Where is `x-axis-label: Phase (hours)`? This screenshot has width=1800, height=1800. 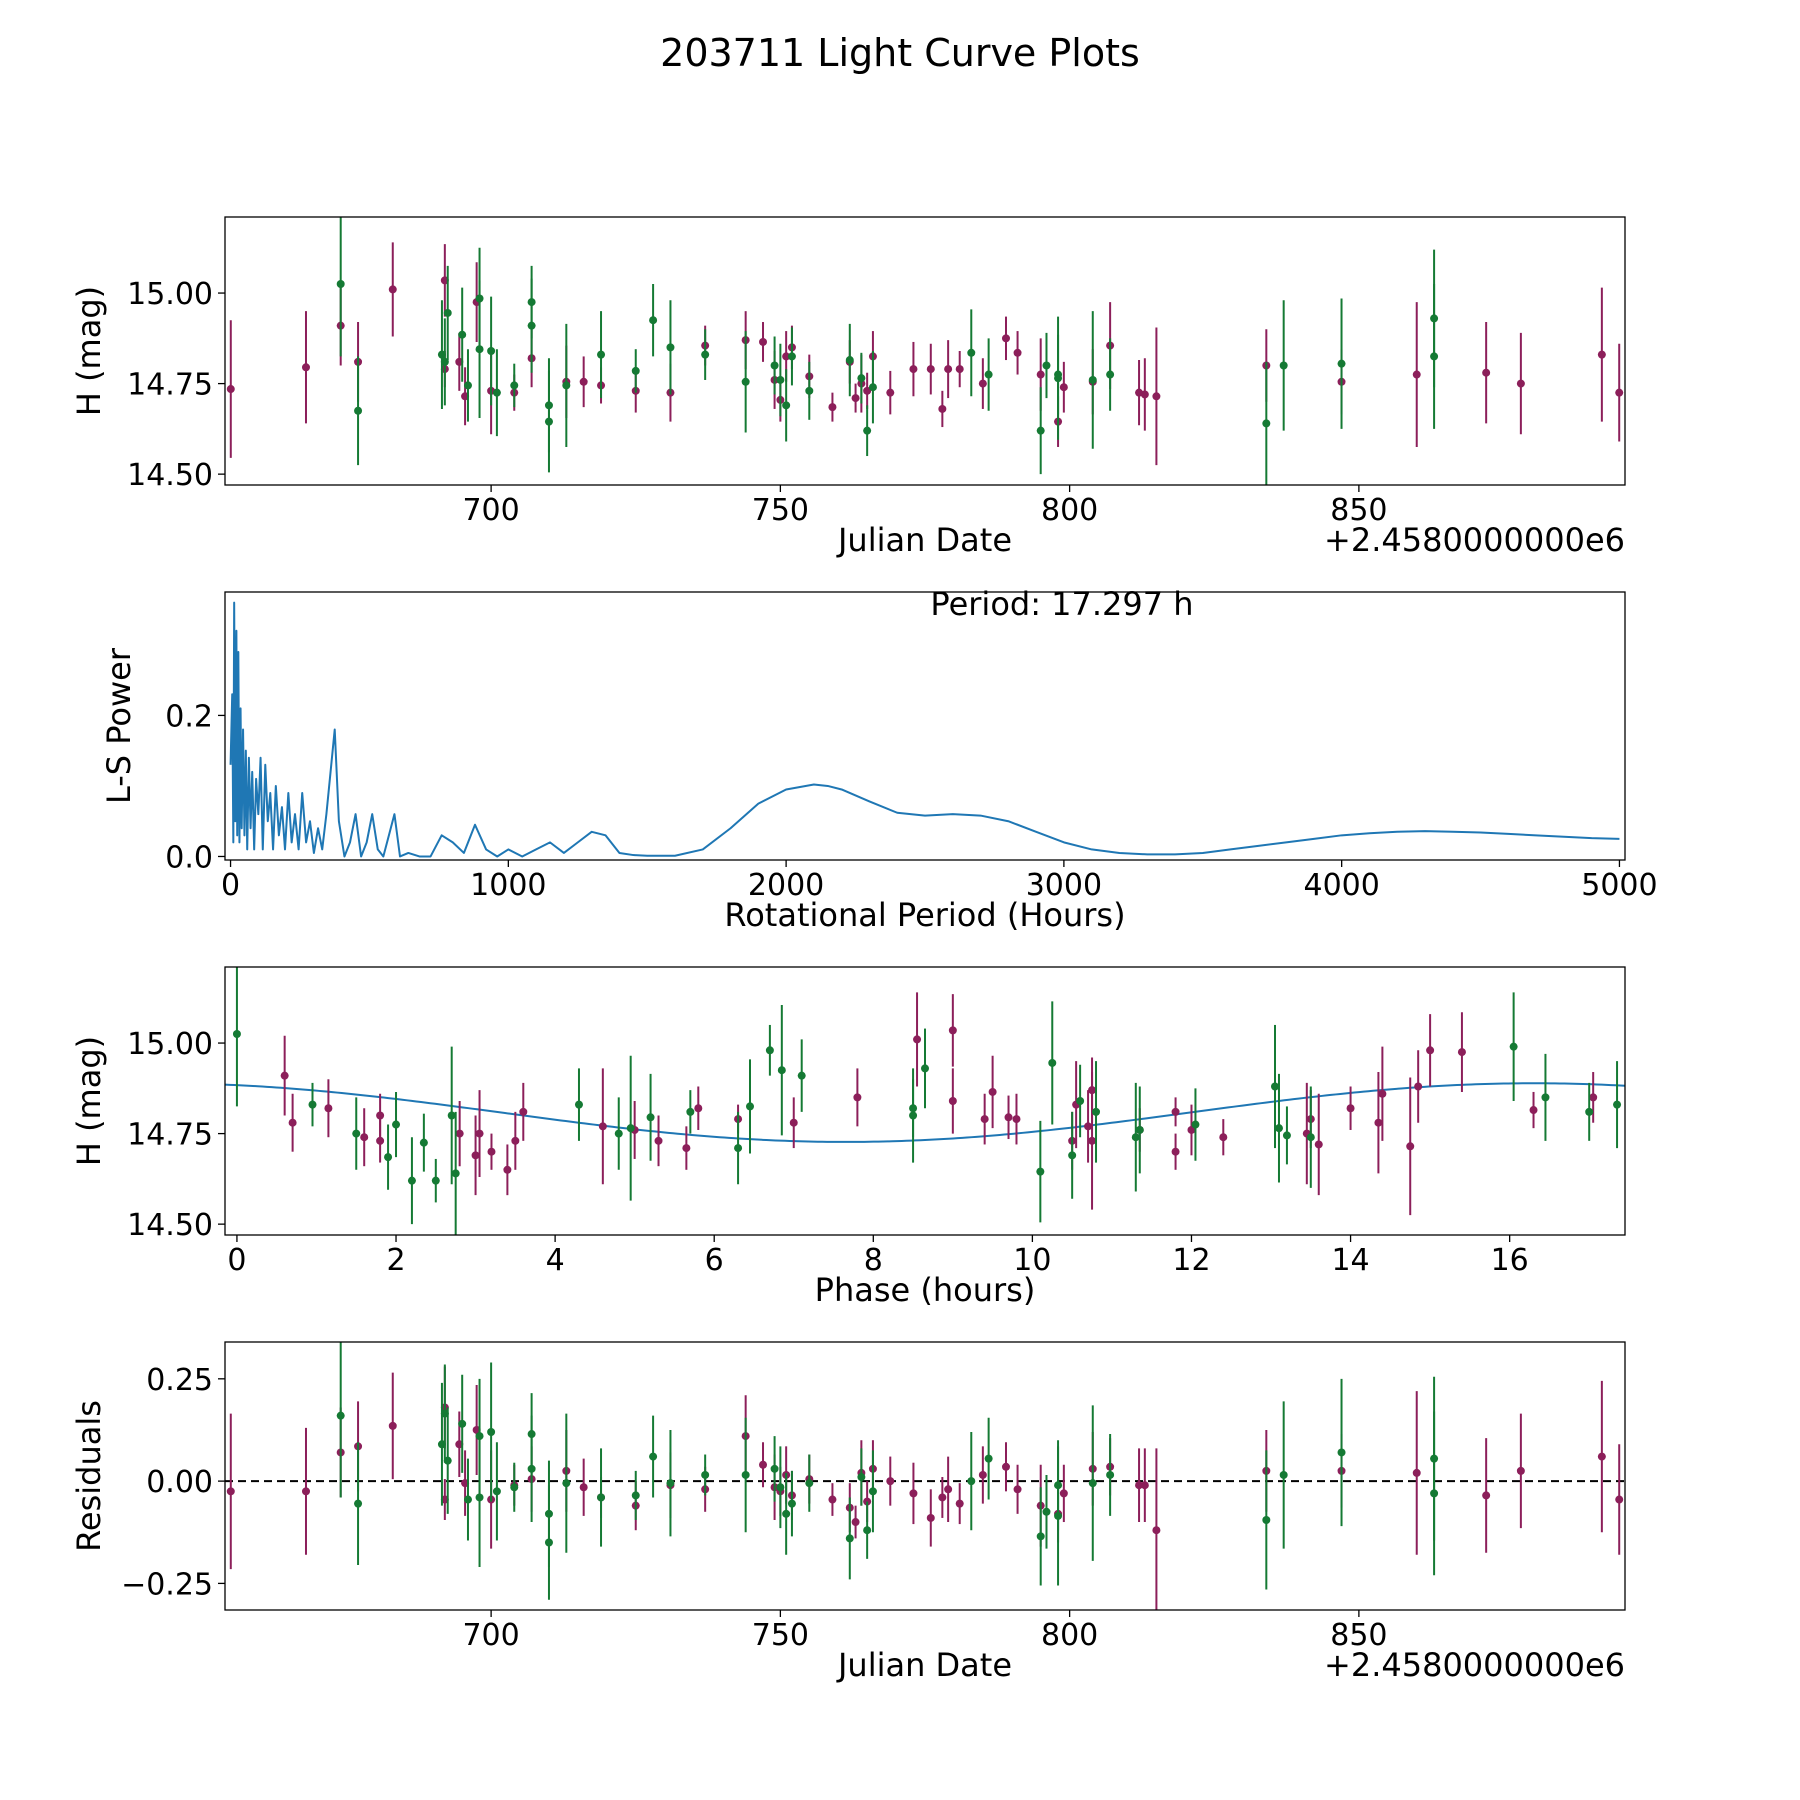 x-axis-label: Phase (hours) is located at coordinates (925, 1290).